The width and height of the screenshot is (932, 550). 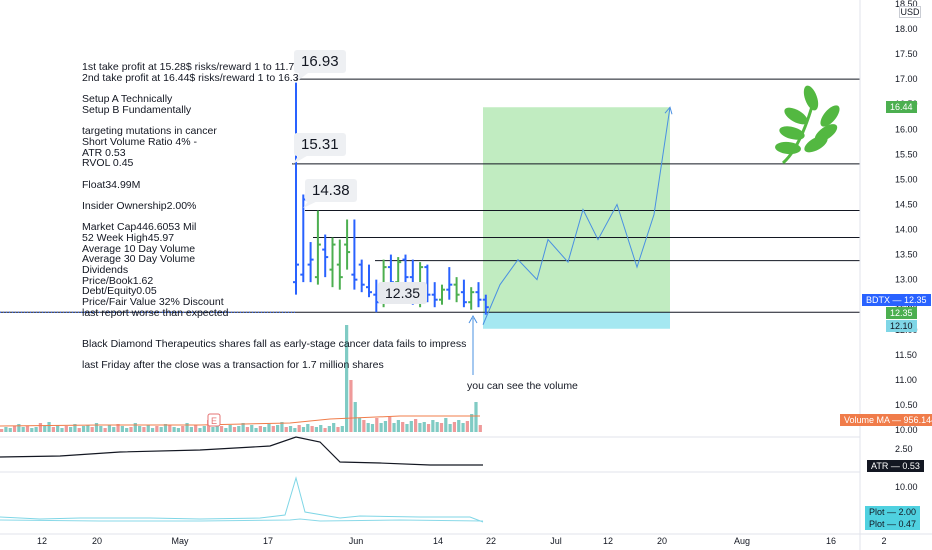 What do you see at coordinates (139, 248) in the screenshot?
I see `note-line: Average 10 Day Volume` at bounding box center [139, 248].